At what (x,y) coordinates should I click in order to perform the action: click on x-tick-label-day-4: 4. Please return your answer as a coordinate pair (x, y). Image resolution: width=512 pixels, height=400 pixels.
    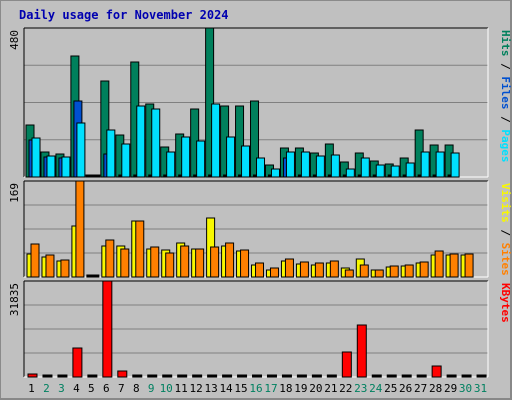
    Looking at the image, I should click on (76, 388).